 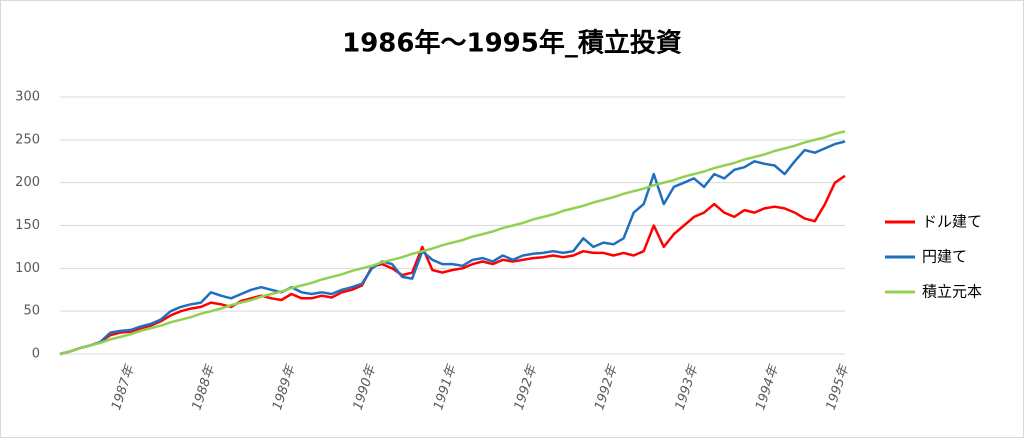 What do you see at coordinates (31, 311) in the screenshot?
I see `y-tick-label: 50` at bounding box center [31, 311].